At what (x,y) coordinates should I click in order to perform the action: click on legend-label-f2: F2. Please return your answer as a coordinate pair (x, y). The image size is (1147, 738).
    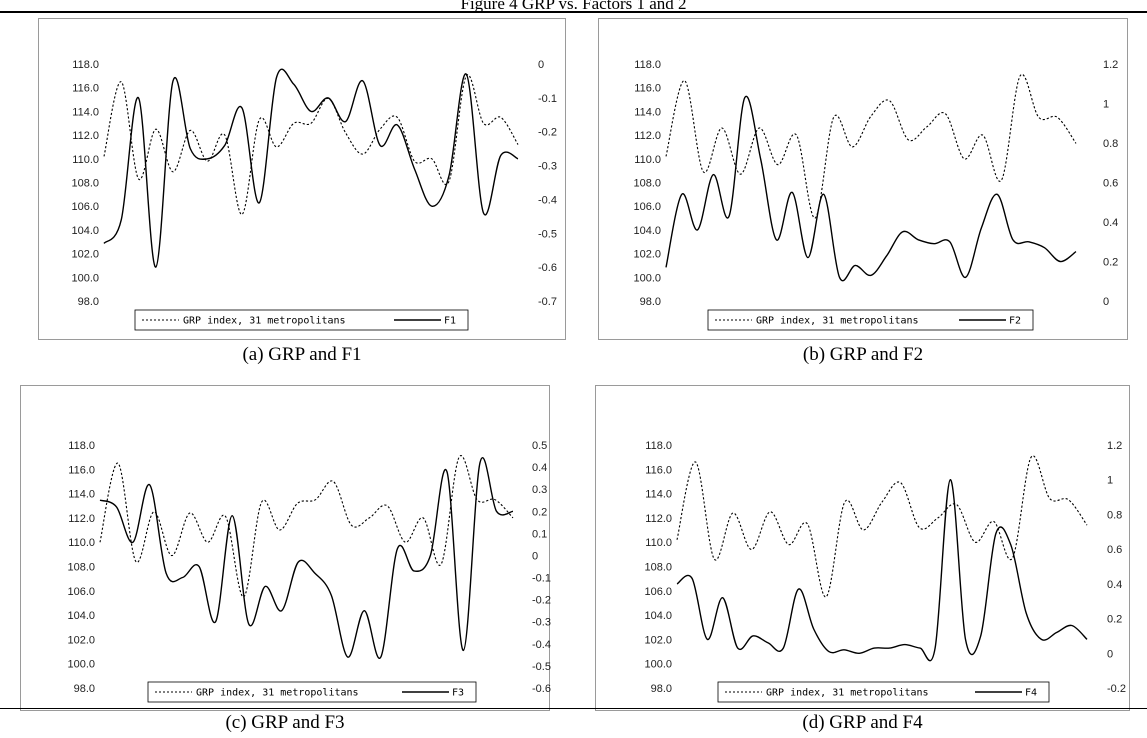
    Looking at the image, I should click on (1015, 321).